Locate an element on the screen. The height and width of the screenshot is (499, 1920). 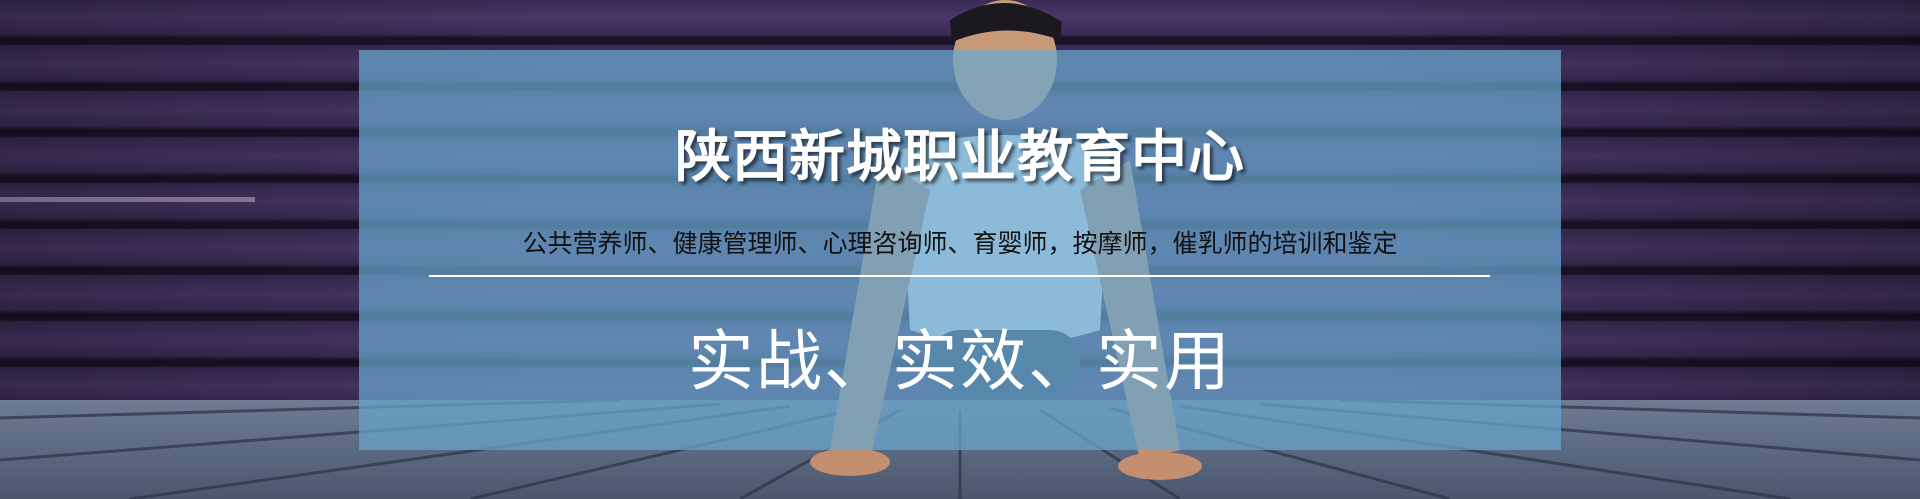
divider-line is located at coordinates (959, 276).